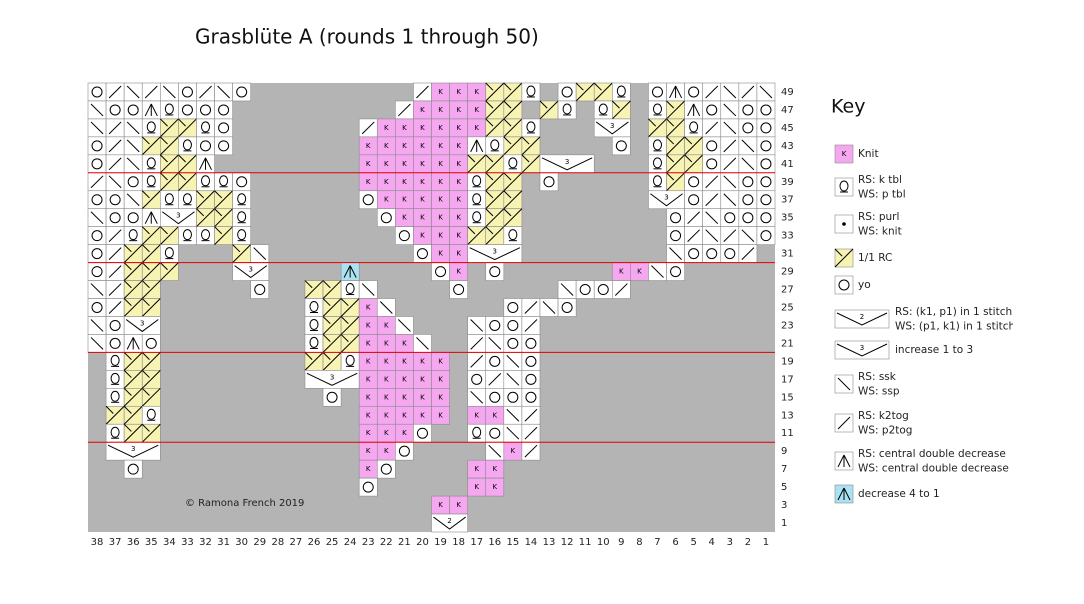 This screenshot has width=1084, height=604. Describe the element at coordinates (787, 182) in the screenshot. I see `row-number: 39` at that location.